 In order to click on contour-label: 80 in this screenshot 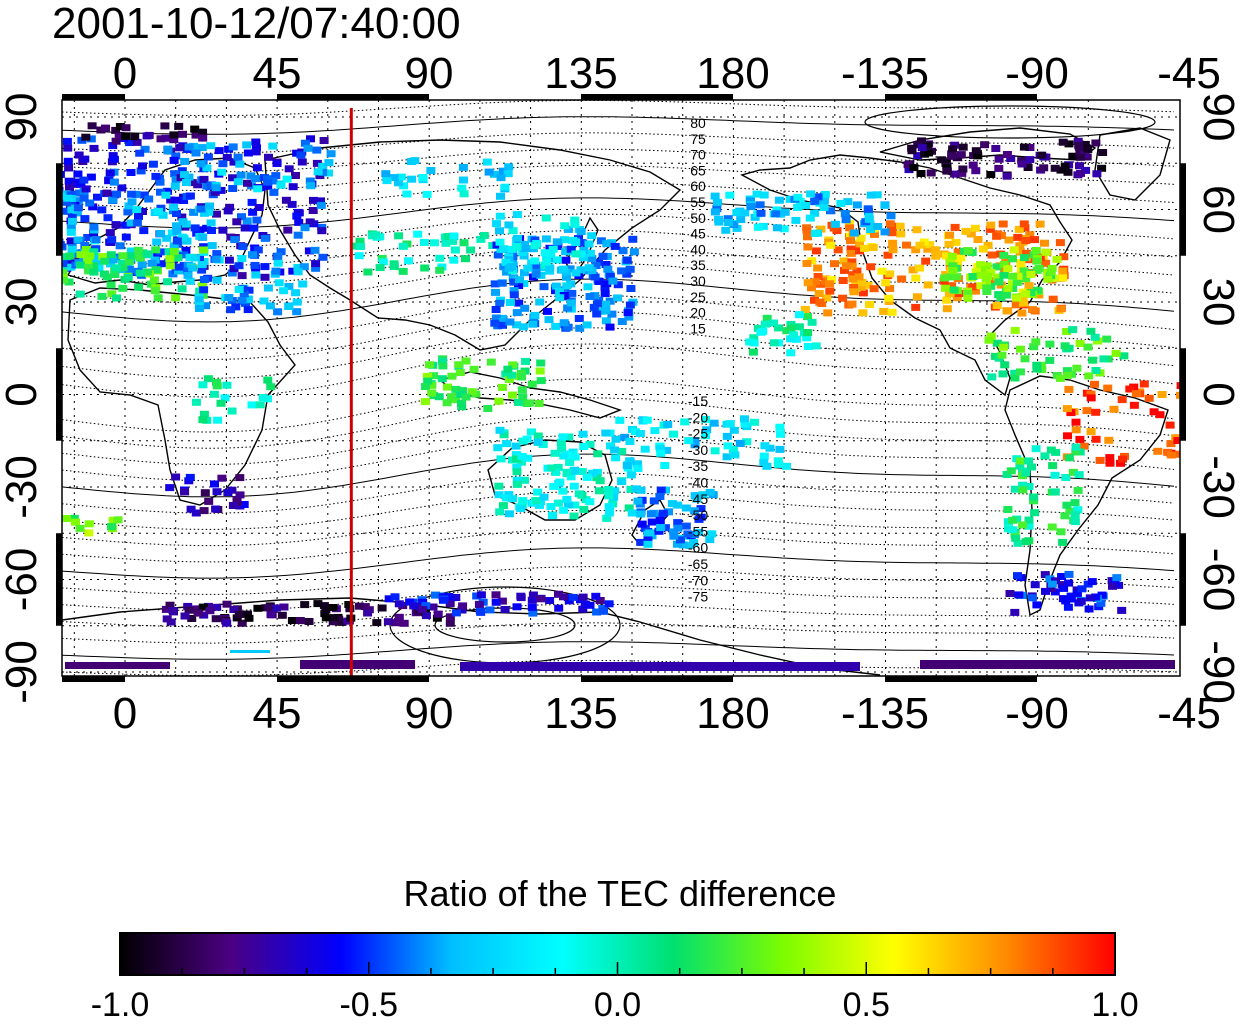, I will do `click(698, 123)`.